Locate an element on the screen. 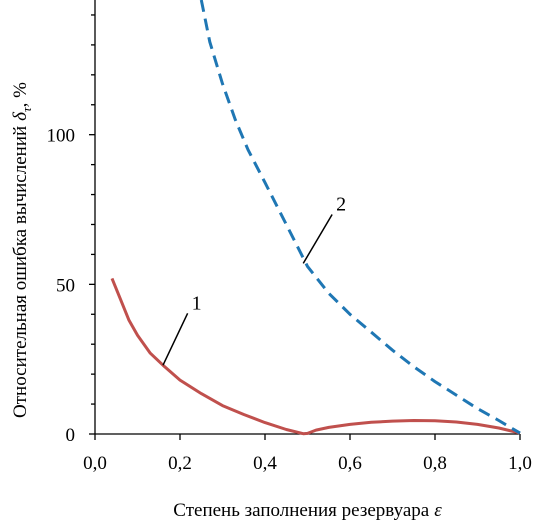 This screenshot has height=525, width=544. x-axis-symbol: ε is located at coordinates (438, 510).